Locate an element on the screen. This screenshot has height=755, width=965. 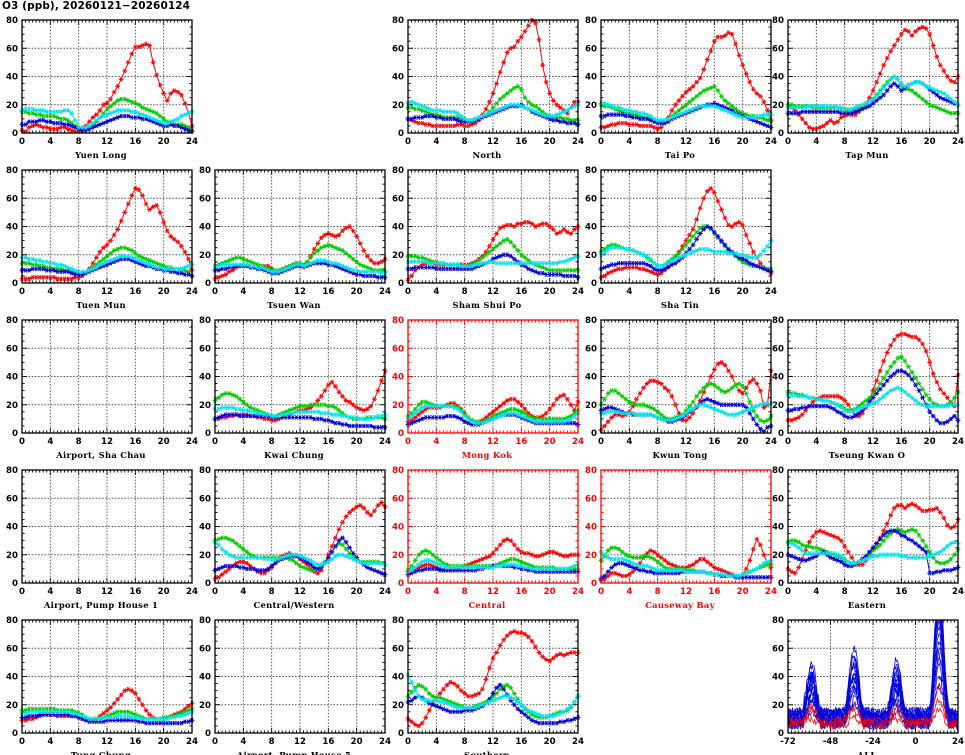
panel-title: Eastern is located at coordinates (867, 605).